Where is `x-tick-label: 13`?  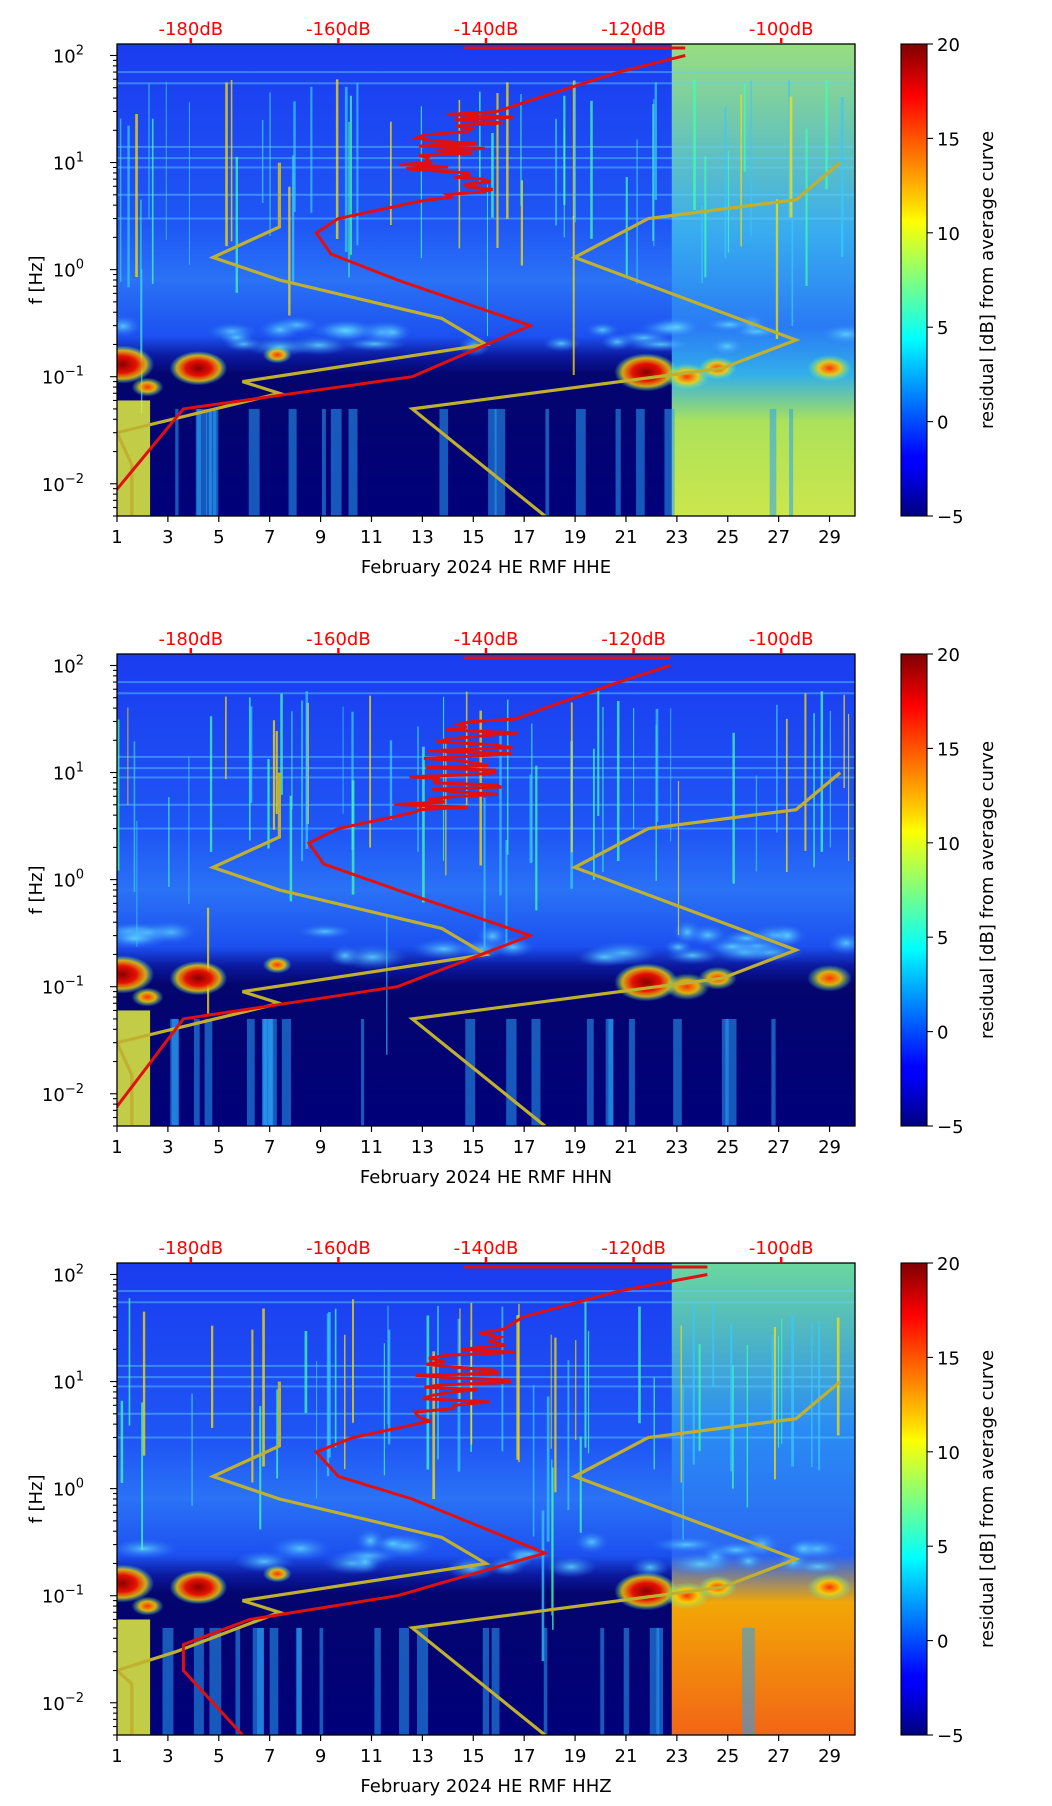
x-tick-label: 13 is located at coordinates (422, 537).